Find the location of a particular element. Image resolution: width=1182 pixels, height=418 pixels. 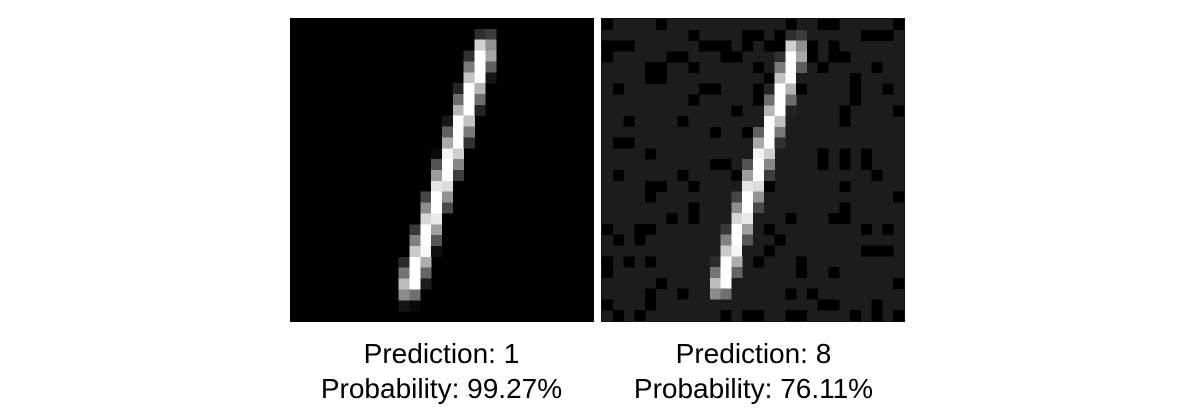

adversarial-probability-label: Probability: 76.11% is located at coordinates (753, 388).